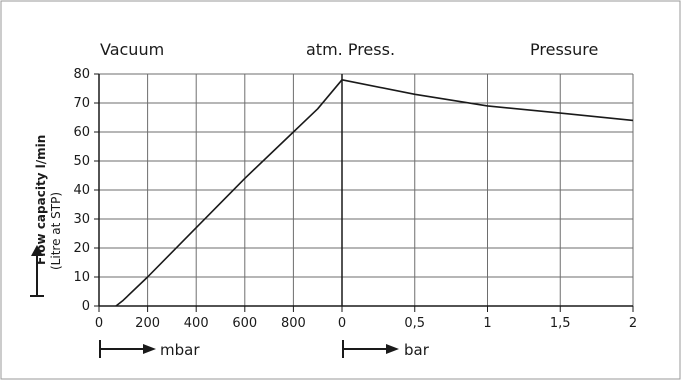  Describe the element at coordinates (414, 323) in the screenshot. I see `x-tick-label-pressure: 0,5` at that location.